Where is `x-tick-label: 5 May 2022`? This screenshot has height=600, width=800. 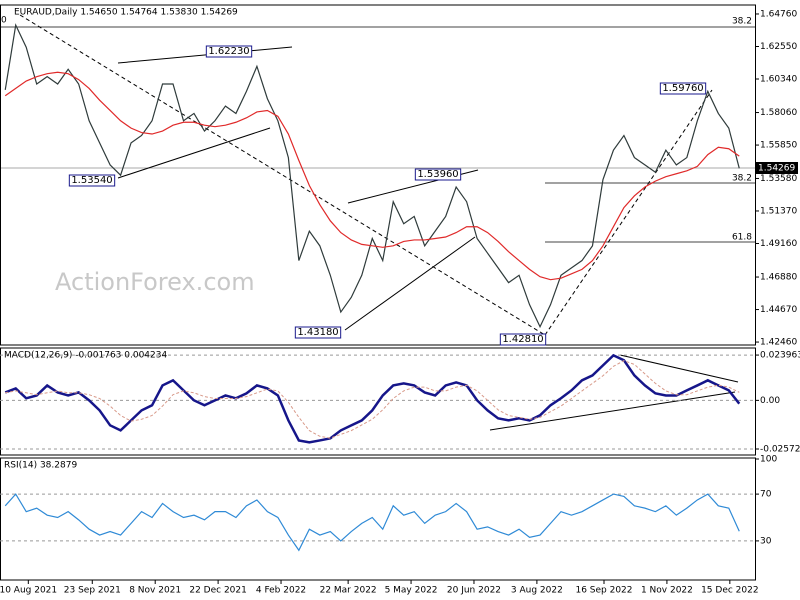
x-tick-label: 5 May 2022 is located at coordinates (411, 591).